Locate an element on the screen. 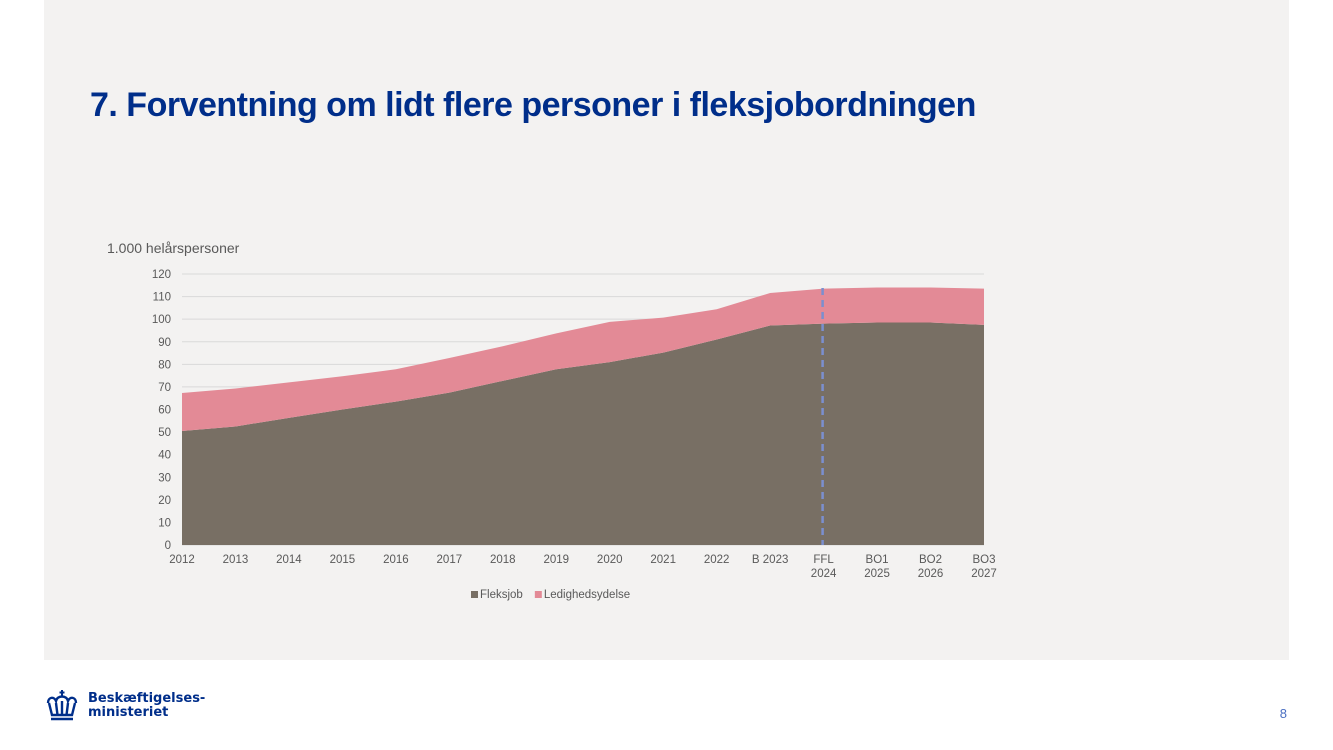  x-tick-label: 2013 is located at coordinates (236, 560).